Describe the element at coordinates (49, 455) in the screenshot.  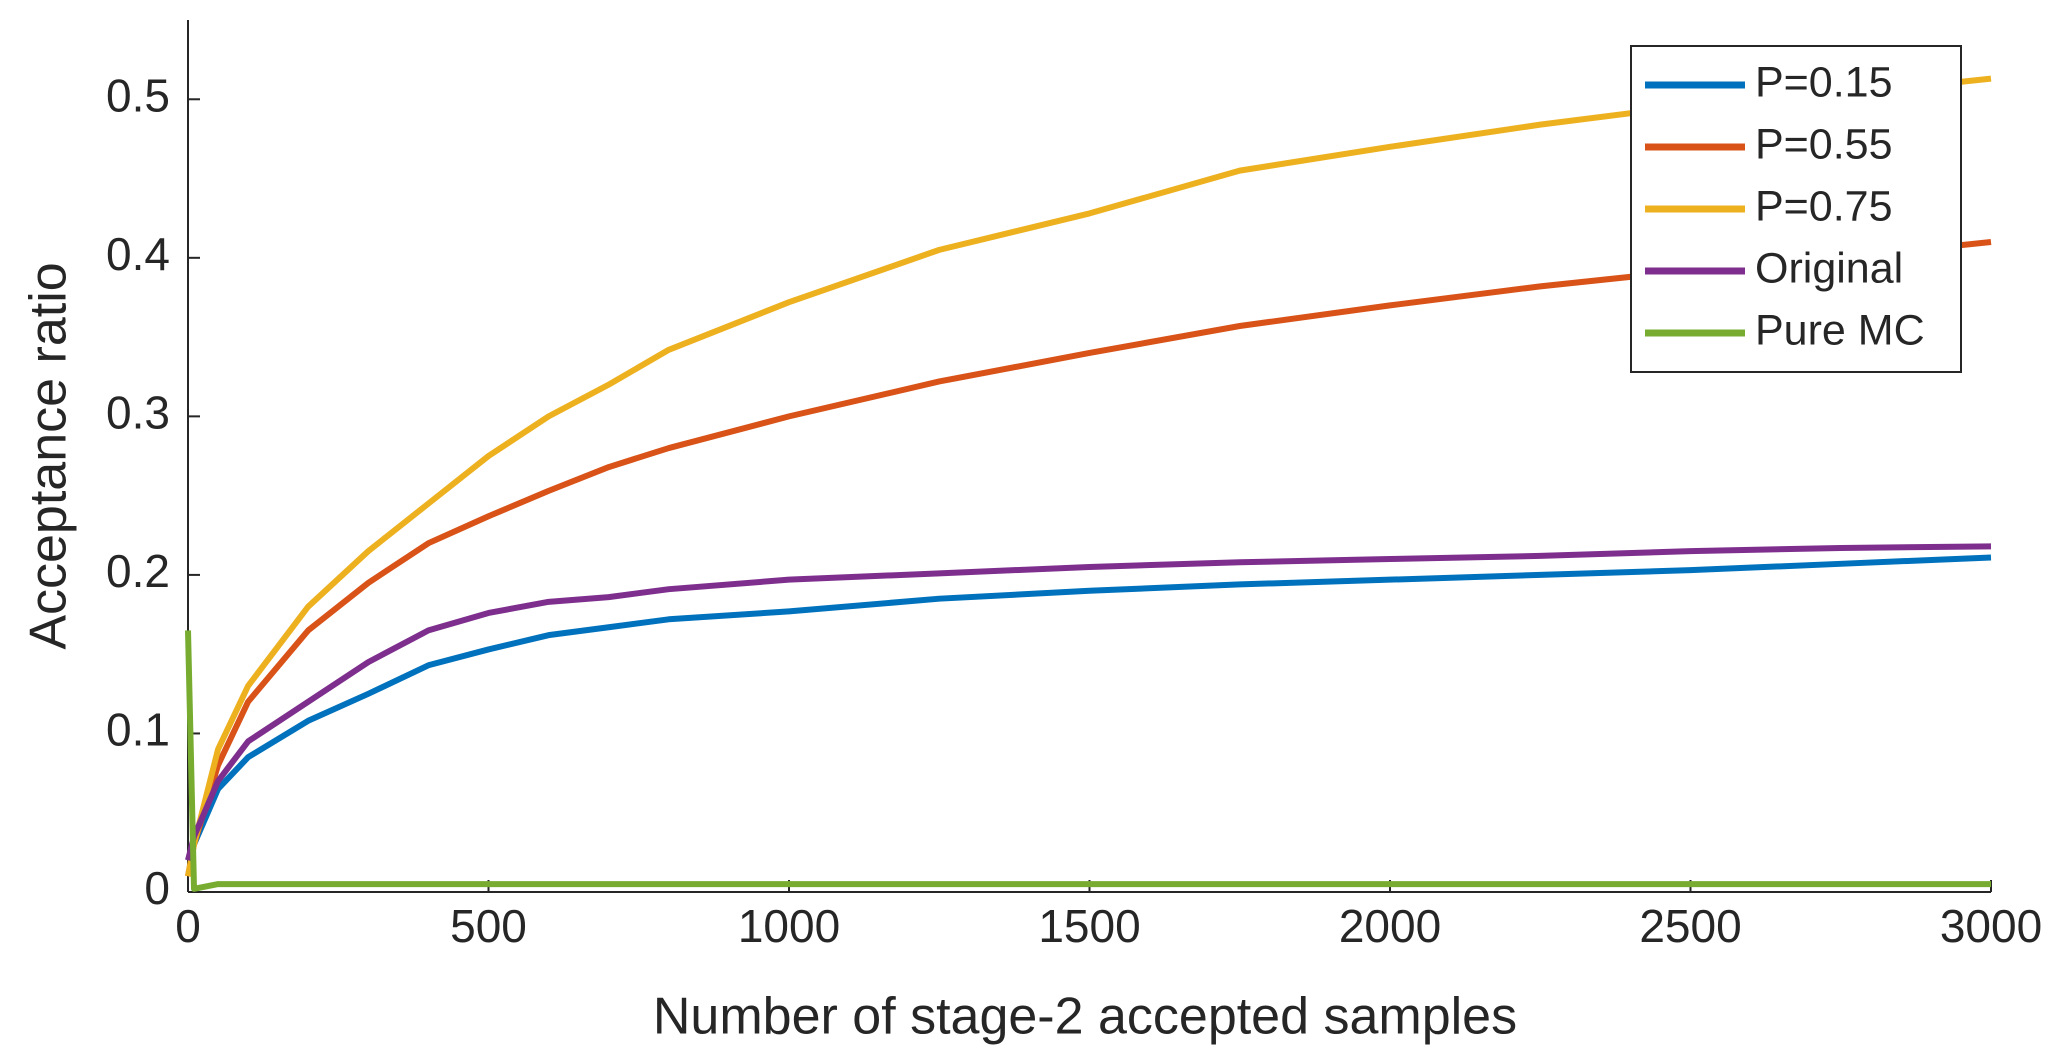
I see `y-axis-label: Acceptance ratio` at that location.